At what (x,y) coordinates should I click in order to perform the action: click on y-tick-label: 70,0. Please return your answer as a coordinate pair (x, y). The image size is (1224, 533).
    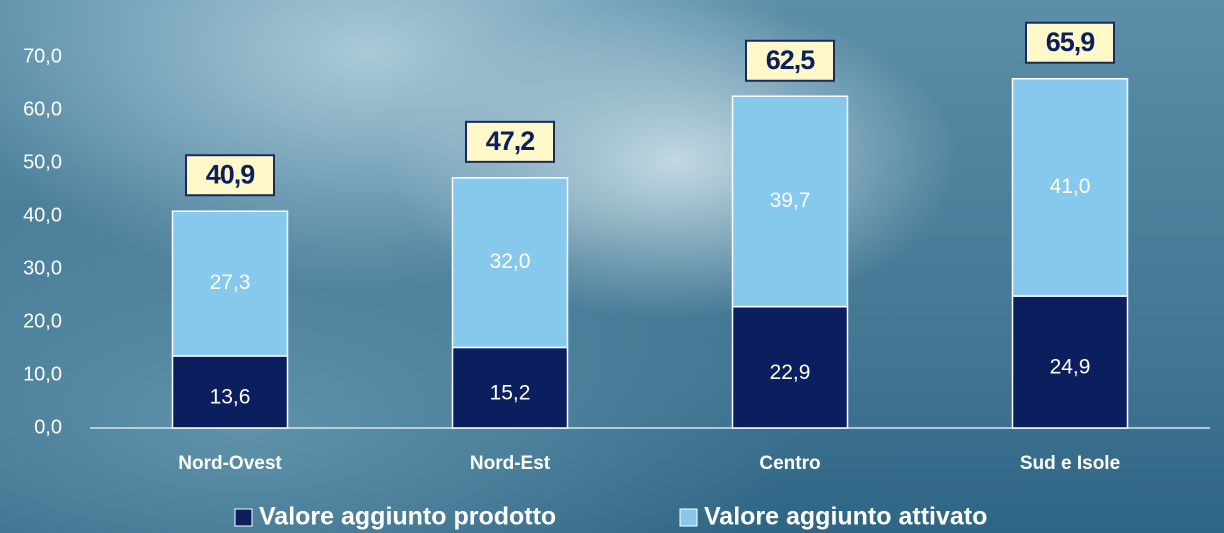
    Looking at the image, I should click on (42, 56).